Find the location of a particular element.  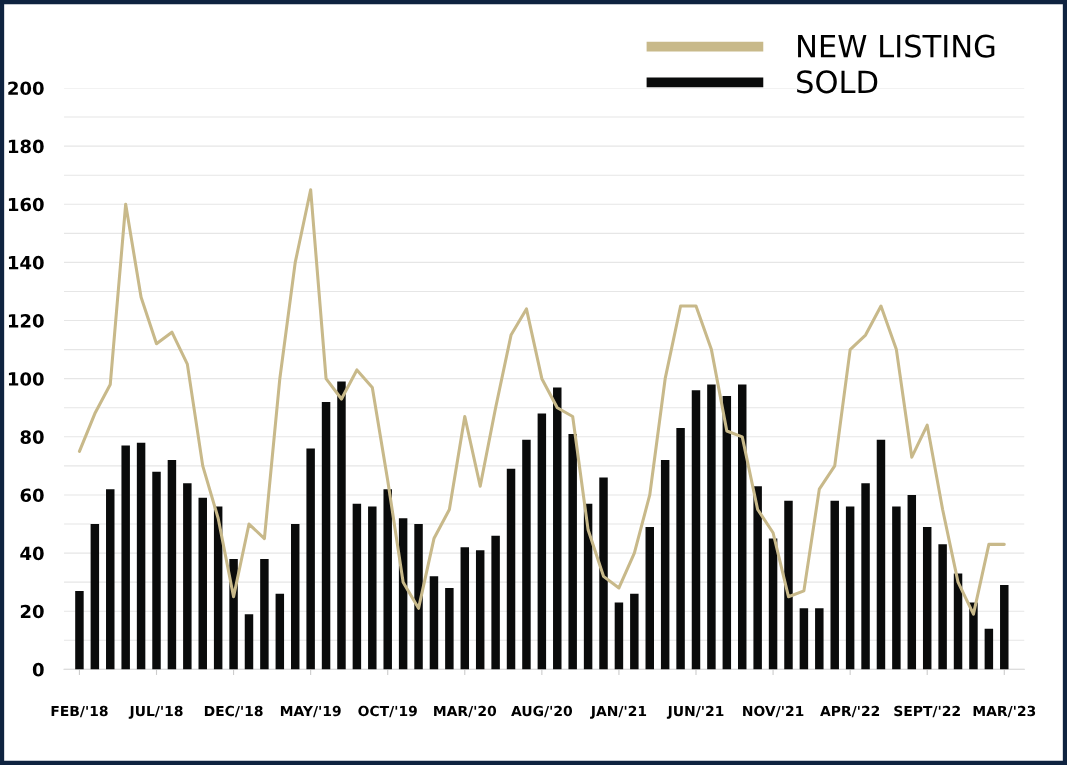

x-tick-label: APR/'22 is located at coordinates (850, 711).